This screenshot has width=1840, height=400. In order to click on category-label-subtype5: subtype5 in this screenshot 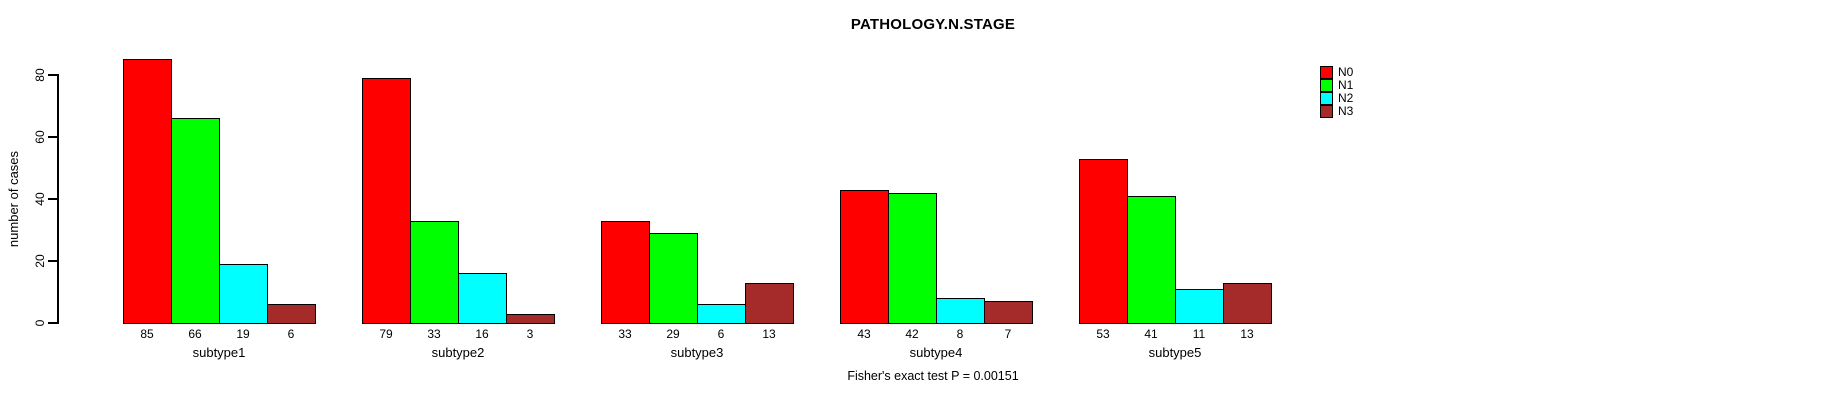, I will do `click(1175, 352)`.